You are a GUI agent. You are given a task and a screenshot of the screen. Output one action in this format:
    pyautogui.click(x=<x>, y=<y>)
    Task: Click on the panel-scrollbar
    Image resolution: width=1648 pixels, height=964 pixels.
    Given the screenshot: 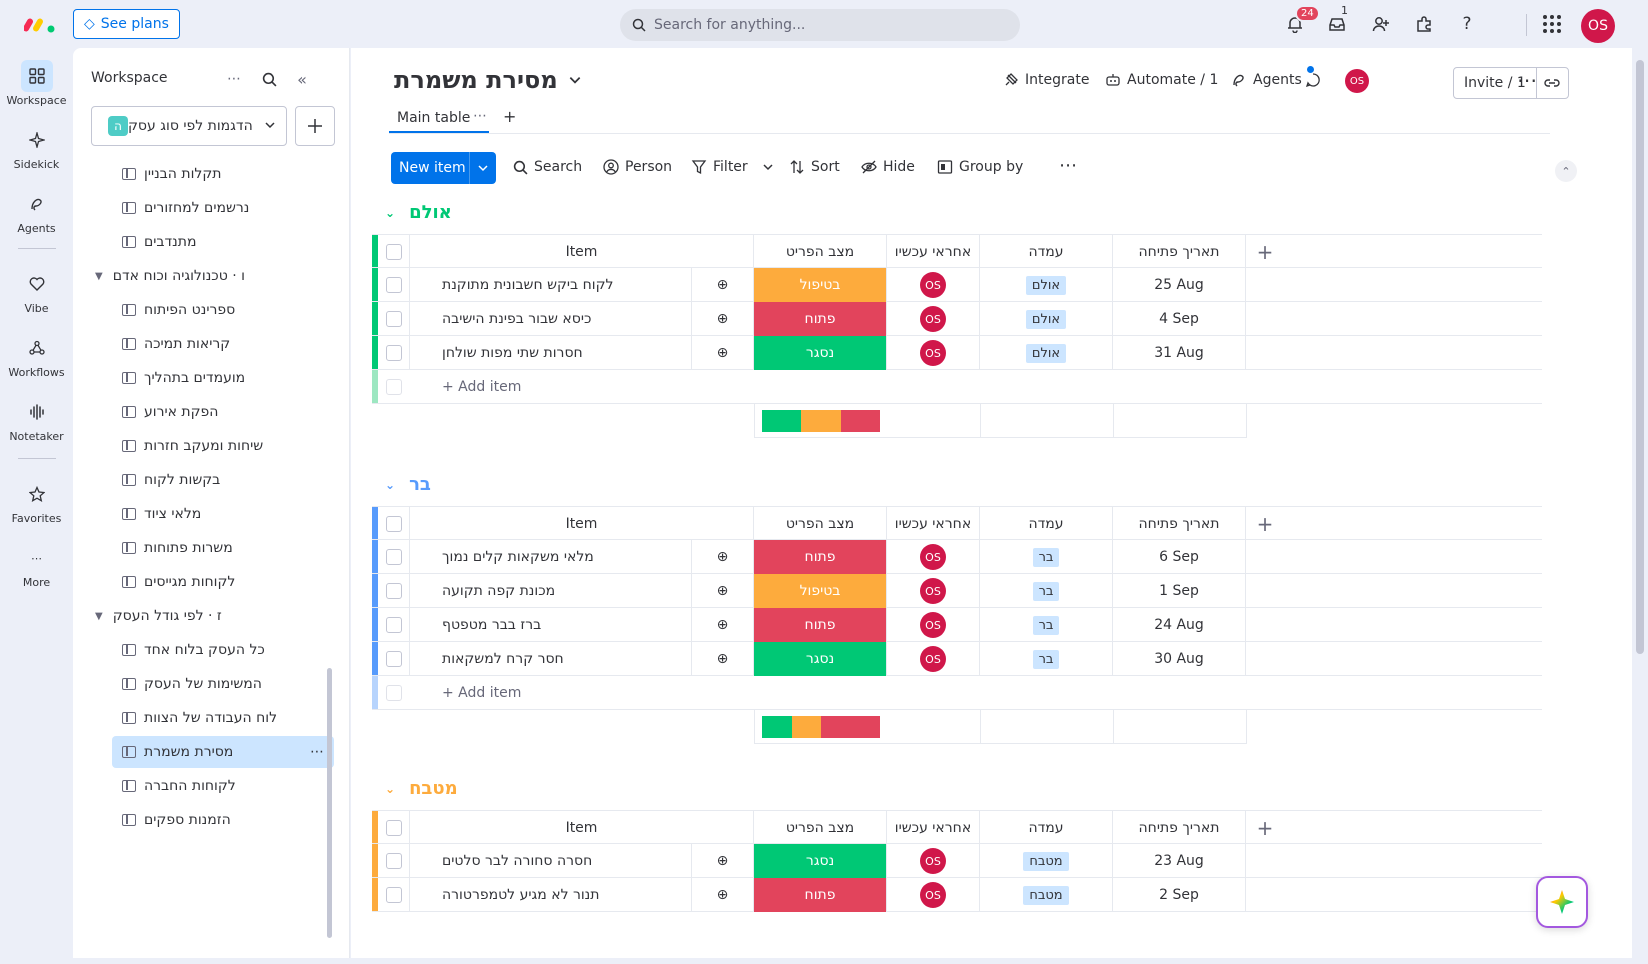 What is the action you would take?
    pyautogui.click(x=329, y=803)
    